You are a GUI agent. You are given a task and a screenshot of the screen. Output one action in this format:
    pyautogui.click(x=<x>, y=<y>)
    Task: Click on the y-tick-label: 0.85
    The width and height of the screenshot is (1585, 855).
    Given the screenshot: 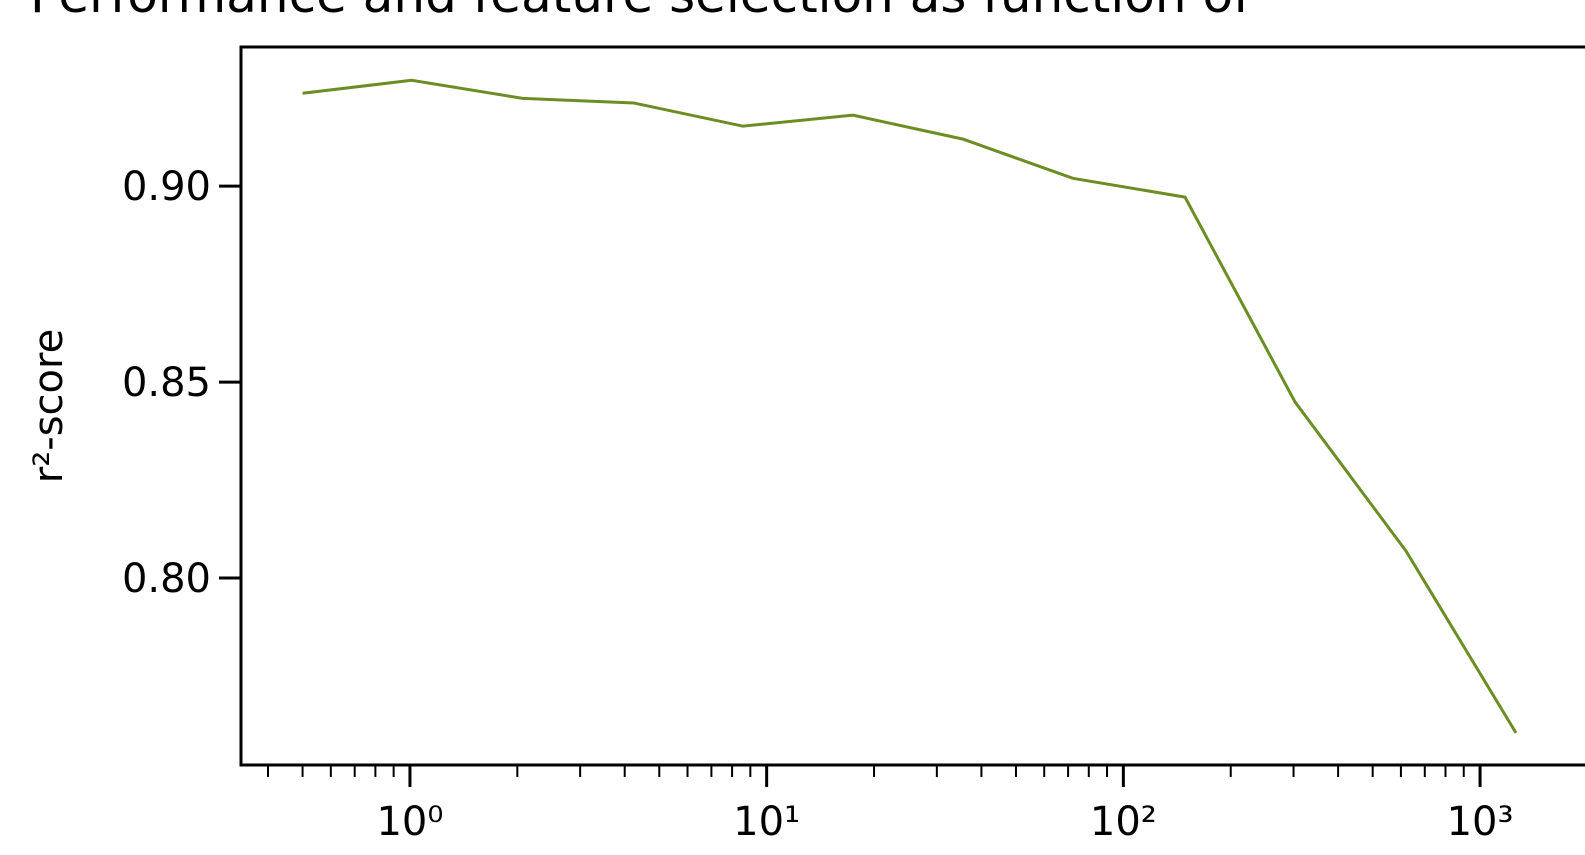 What is the action you would take?
    pyautogui.click(x=166, y=383)
    